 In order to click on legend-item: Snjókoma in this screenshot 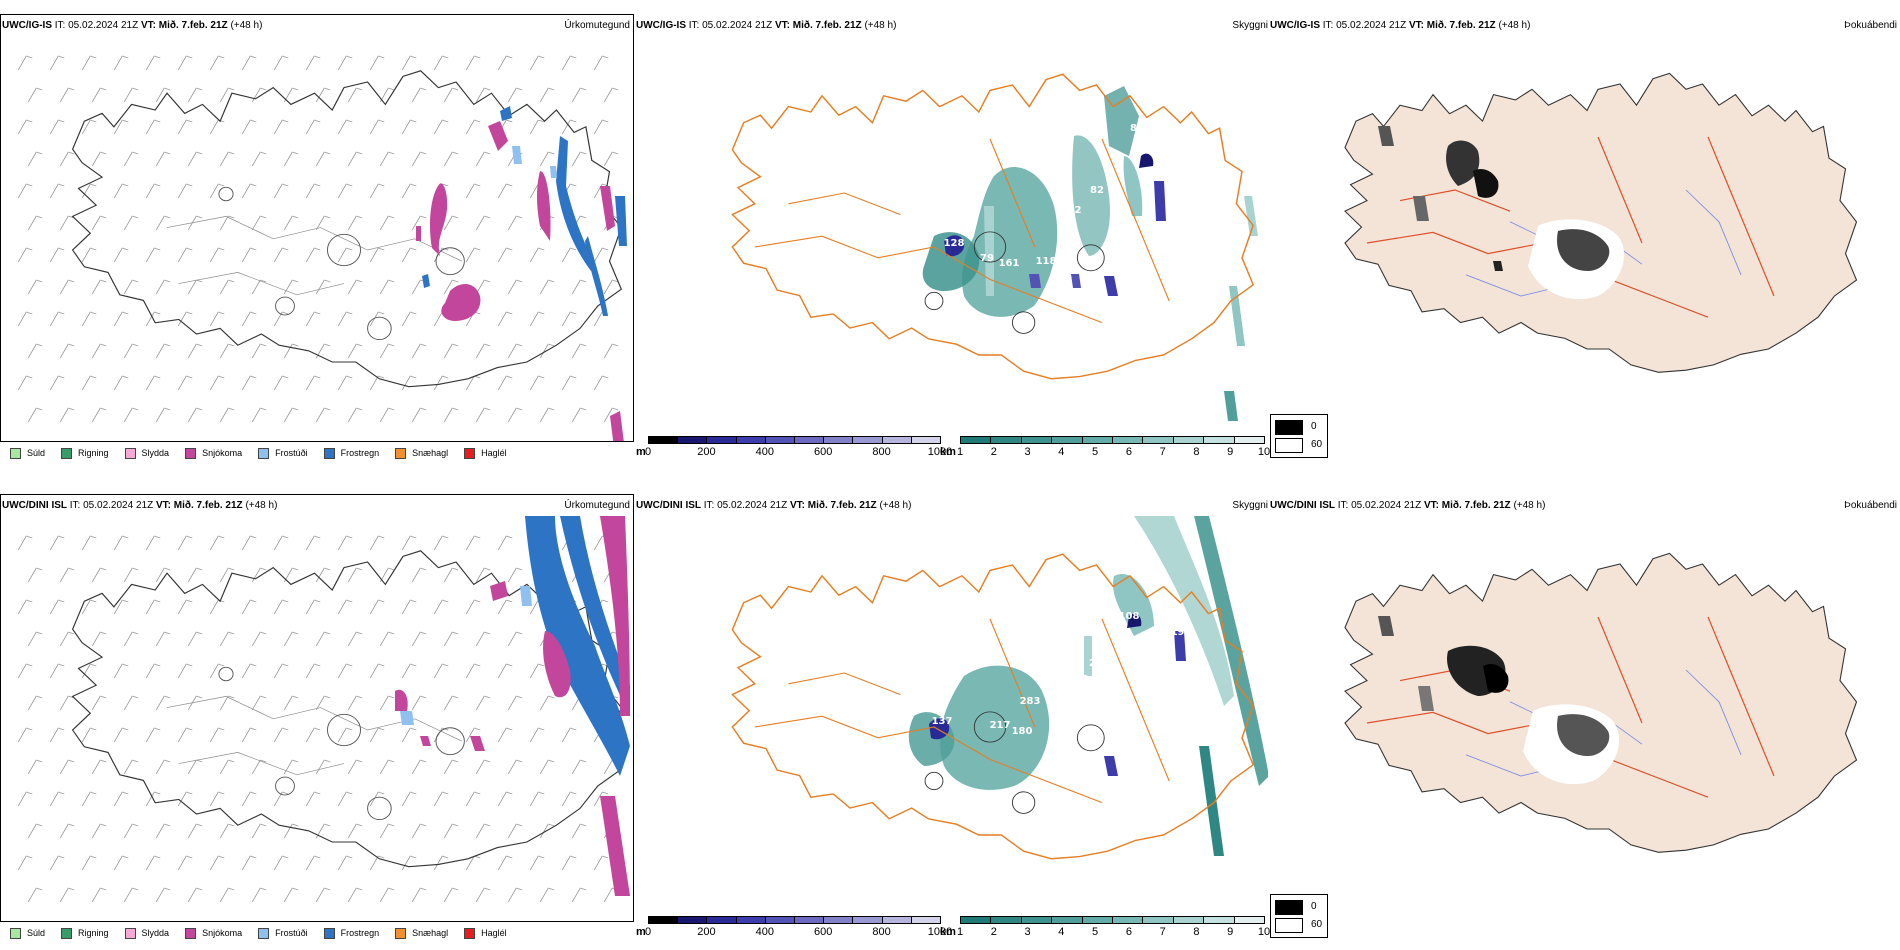, I will do `click(213, 453)`.